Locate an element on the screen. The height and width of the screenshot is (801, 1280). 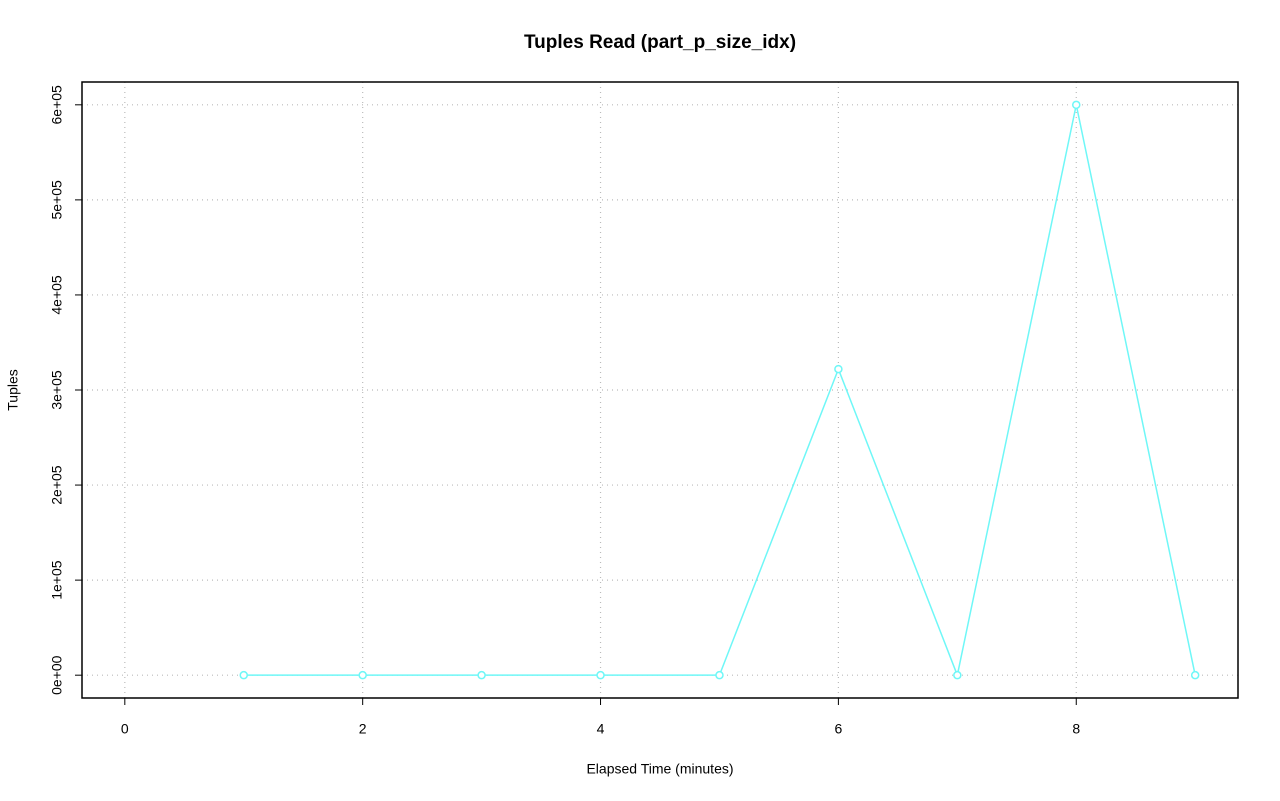
x-axis-title: Elapsed Time (minutes) is located at coordinates (659, 769).